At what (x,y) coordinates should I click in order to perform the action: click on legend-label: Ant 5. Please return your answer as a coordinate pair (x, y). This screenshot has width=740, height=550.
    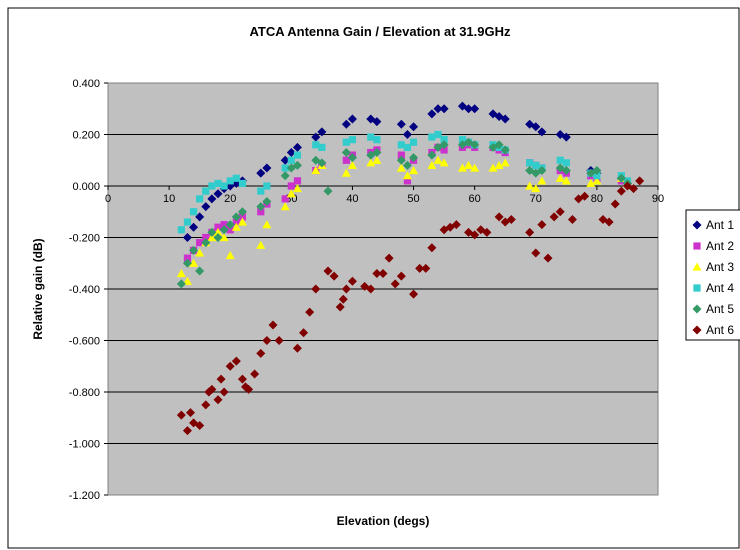
    Looking at the image, I should click on (720, 309).